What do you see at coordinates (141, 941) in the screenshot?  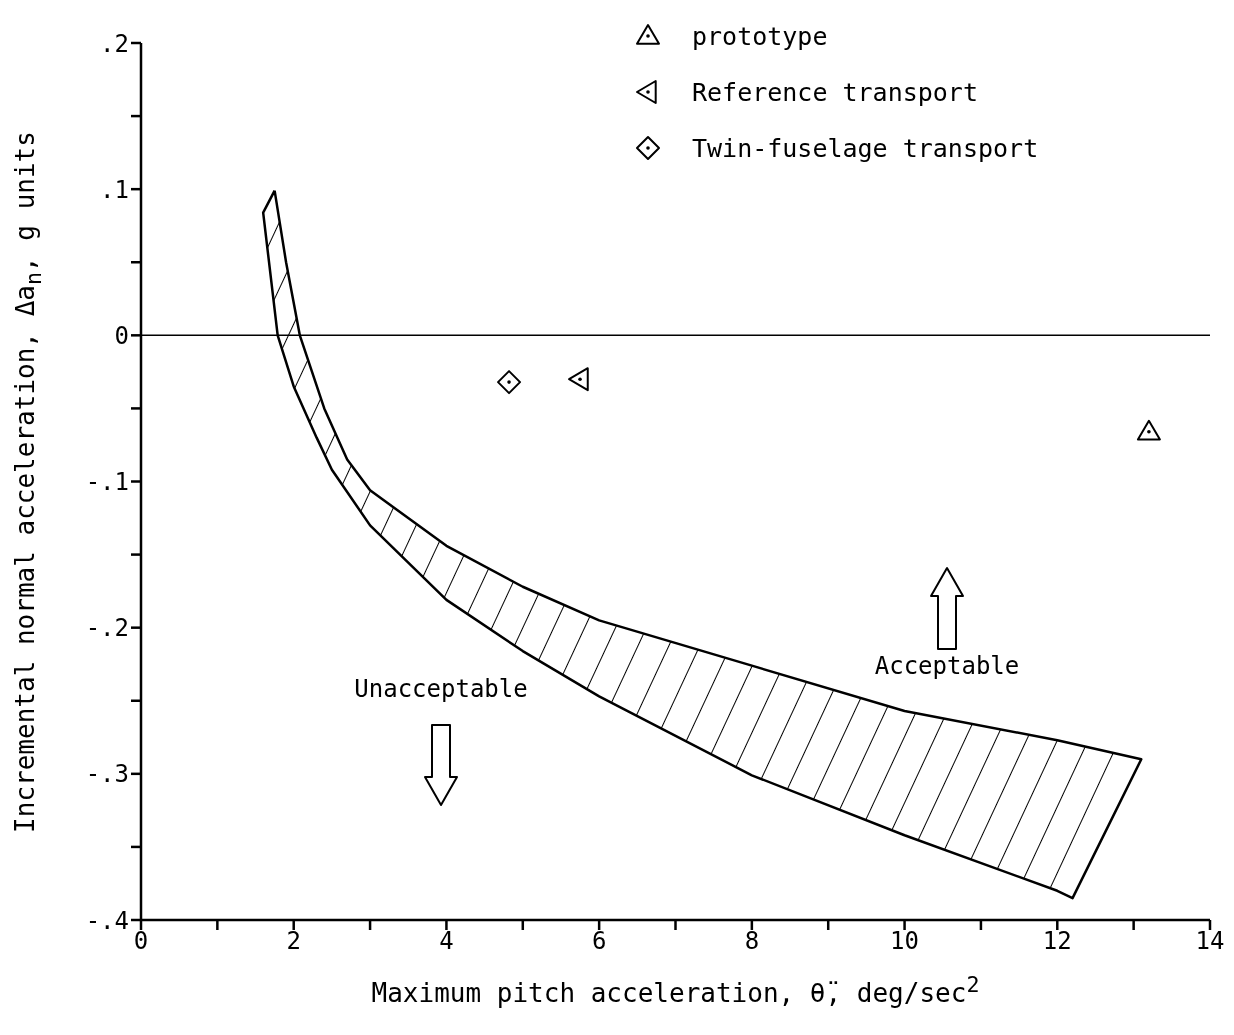 I see `x-tick-label: 0` at bounding box center [141, 941].